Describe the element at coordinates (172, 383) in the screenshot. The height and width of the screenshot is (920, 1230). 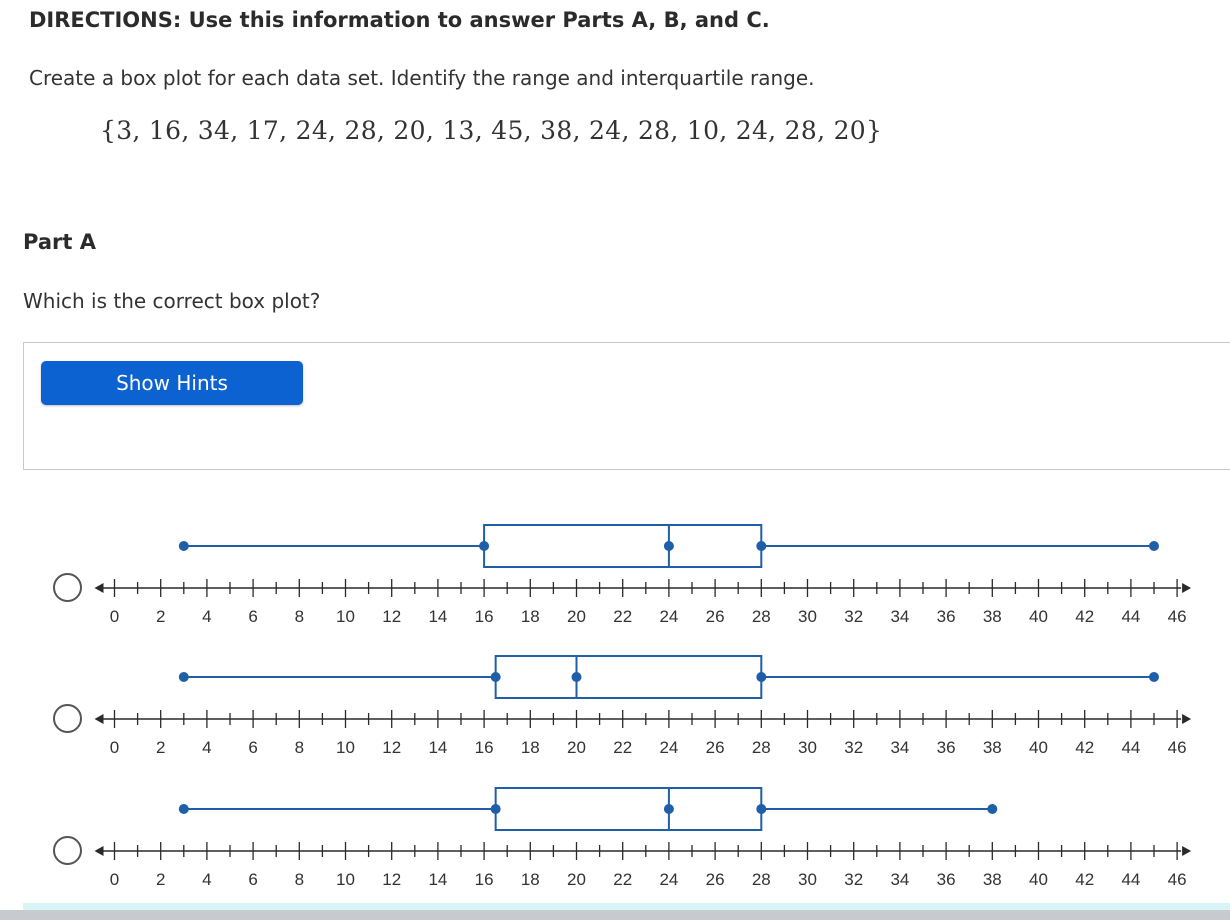
I see `show-hints-button: Show Hints` at that location.